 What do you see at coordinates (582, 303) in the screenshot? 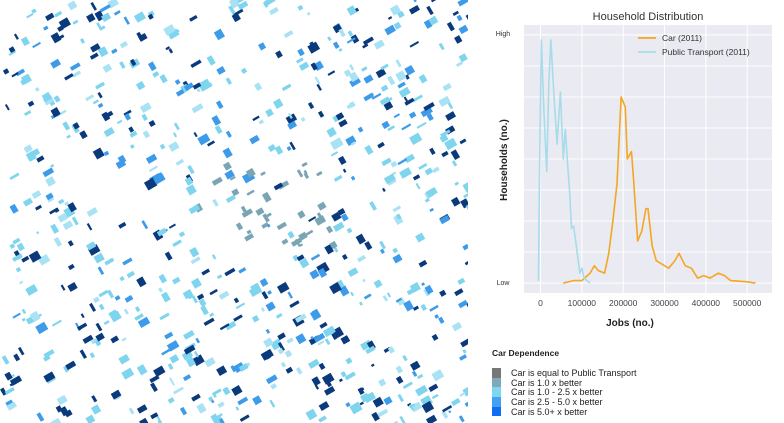
I see `x-tick-label: 100000` at bounding box center [582, 303].